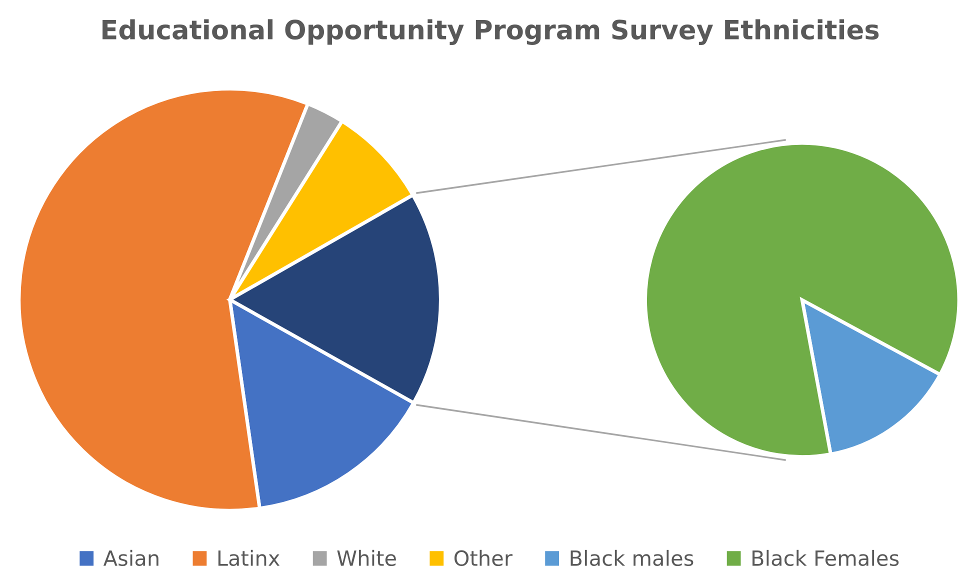 This screenshot has width=980, height=583. I want to click on legend-label: Other, so click(483, 558).